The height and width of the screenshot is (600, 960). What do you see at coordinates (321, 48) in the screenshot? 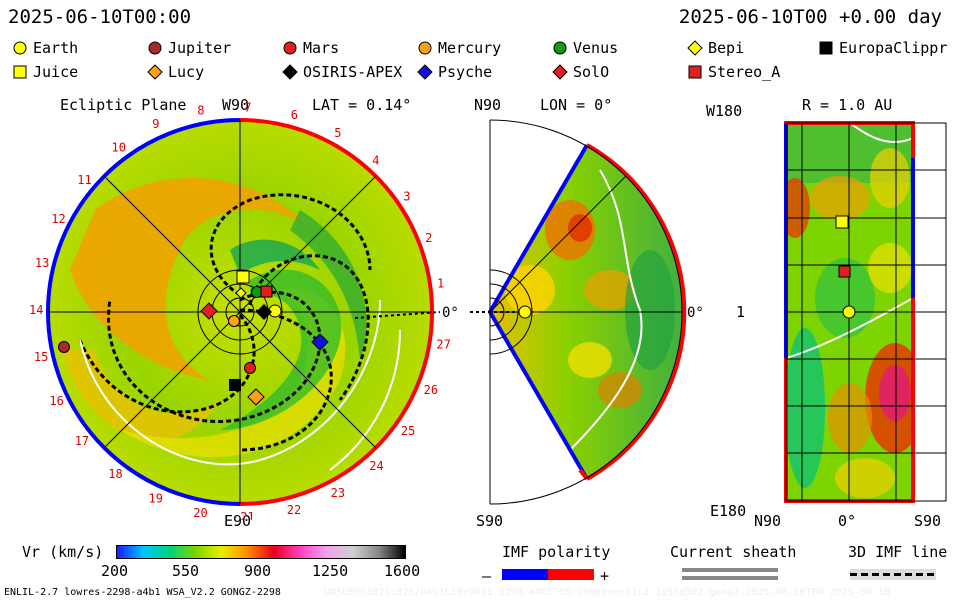
I see `legend-item-label: Mars` at bounding box center [321, 48].